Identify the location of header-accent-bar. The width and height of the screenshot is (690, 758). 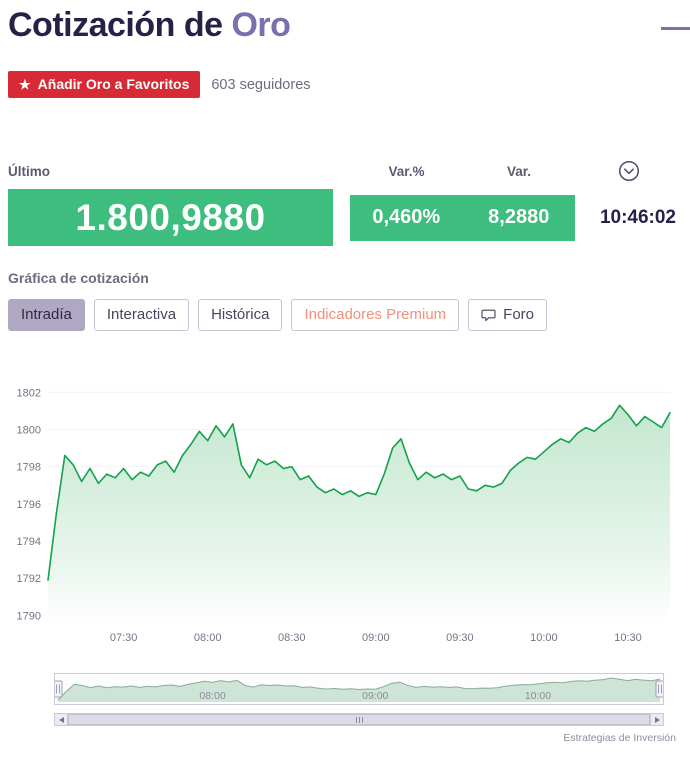
(675, 28).